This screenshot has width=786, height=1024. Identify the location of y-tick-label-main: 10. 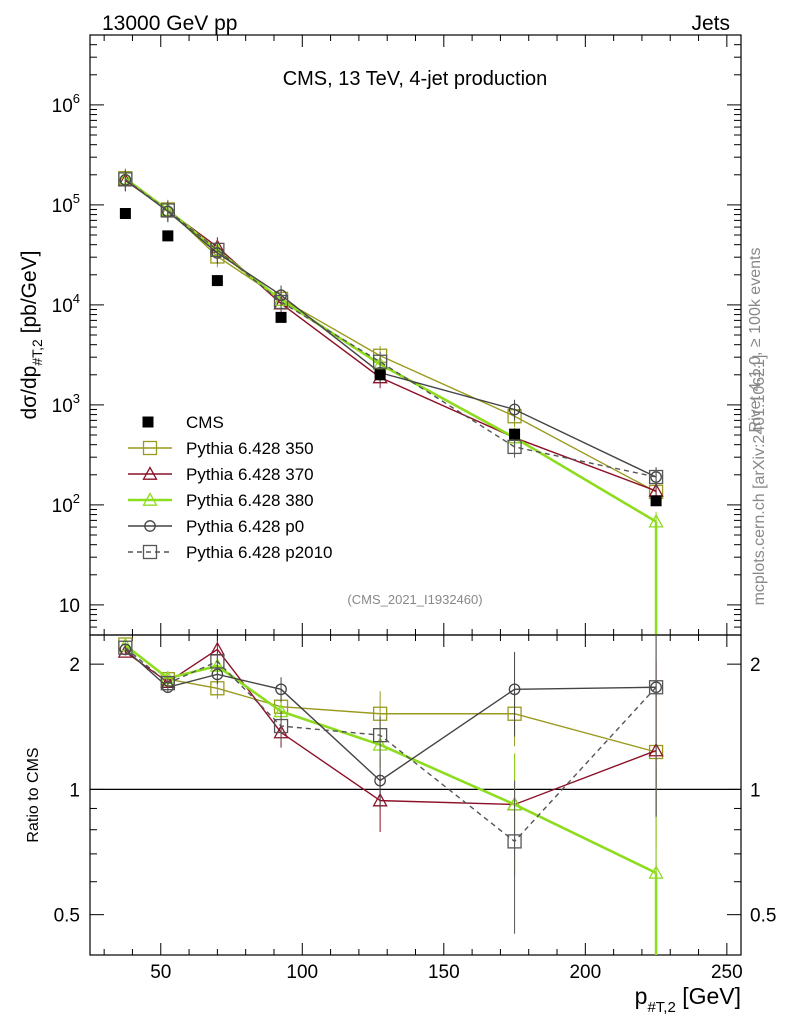
(69, 606).